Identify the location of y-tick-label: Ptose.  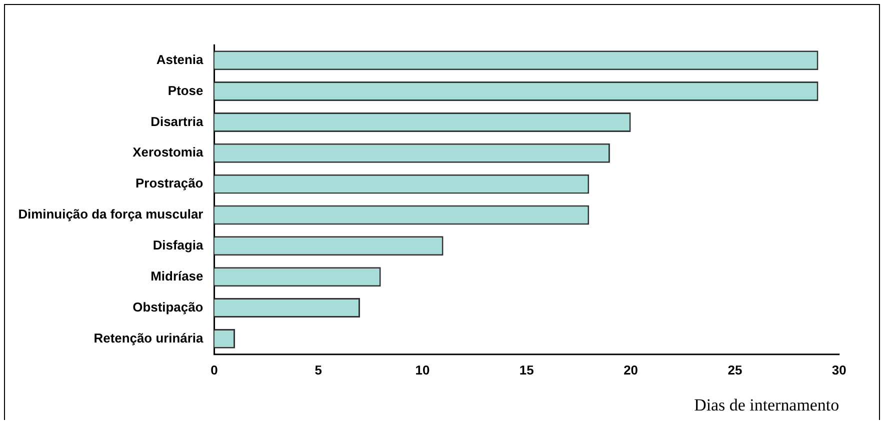
(186, 90).